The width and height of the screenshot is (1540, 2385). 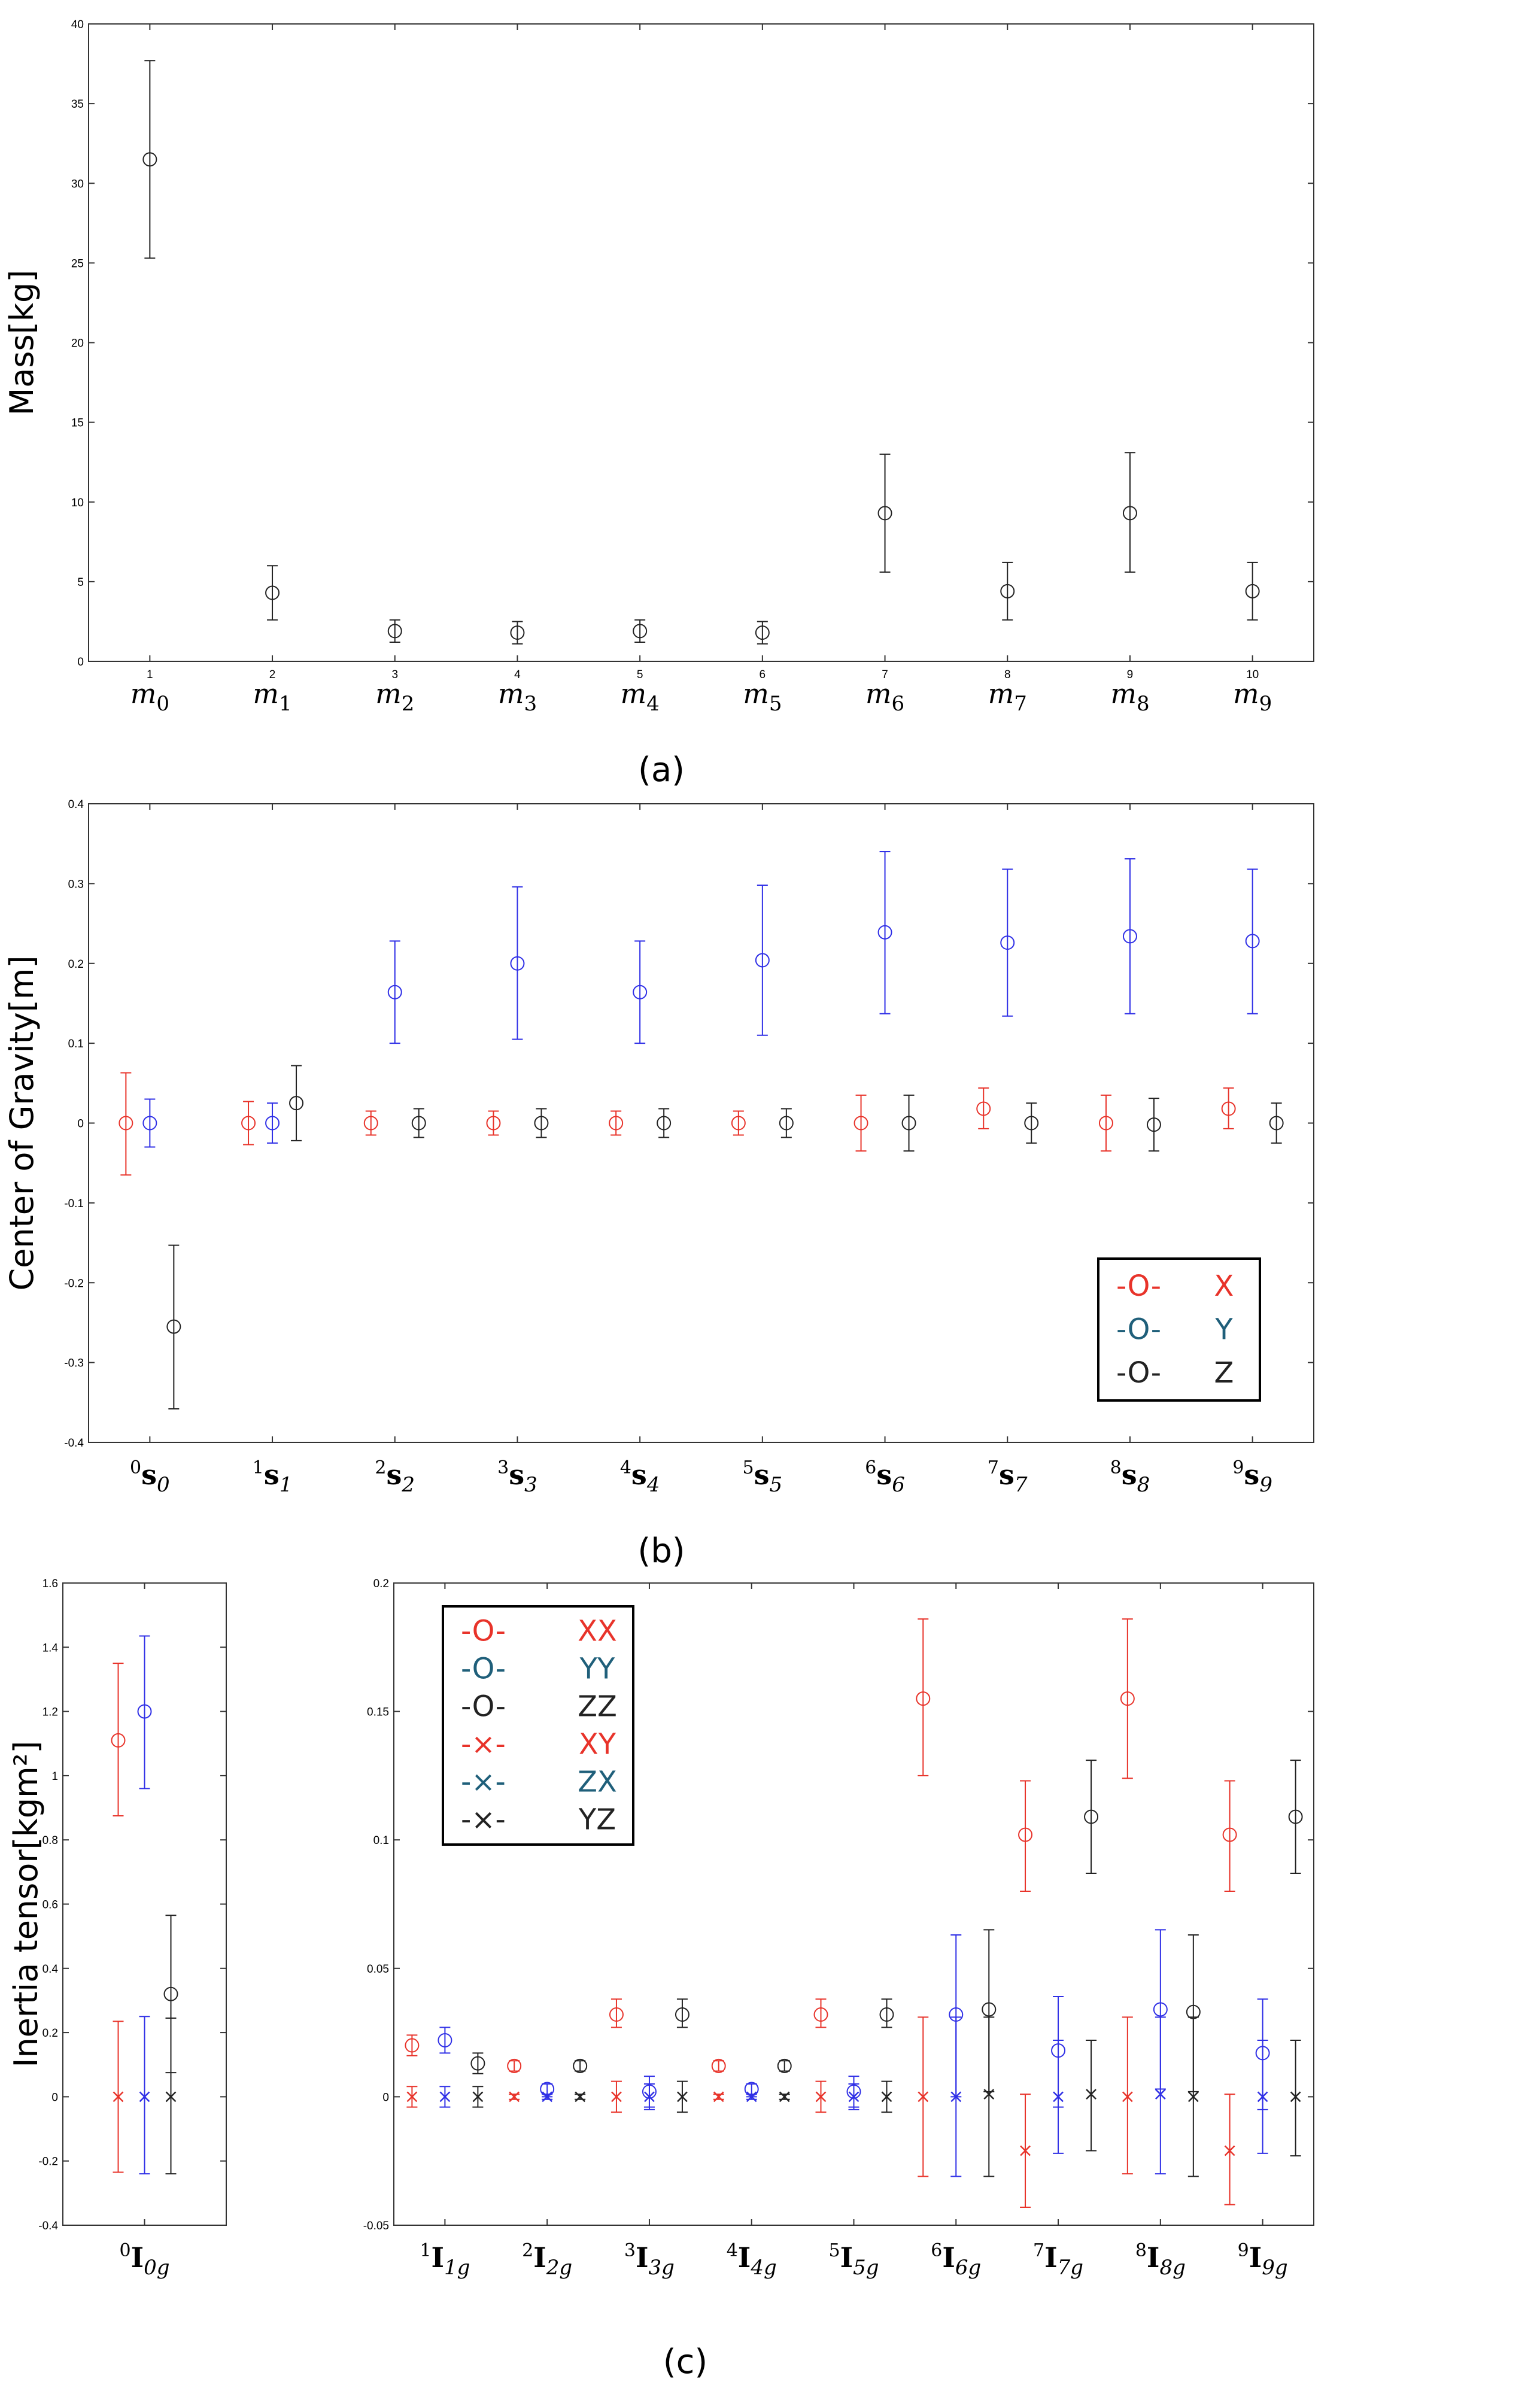 I want to click on y-tick-label: 10, so click(x=77, y=503).